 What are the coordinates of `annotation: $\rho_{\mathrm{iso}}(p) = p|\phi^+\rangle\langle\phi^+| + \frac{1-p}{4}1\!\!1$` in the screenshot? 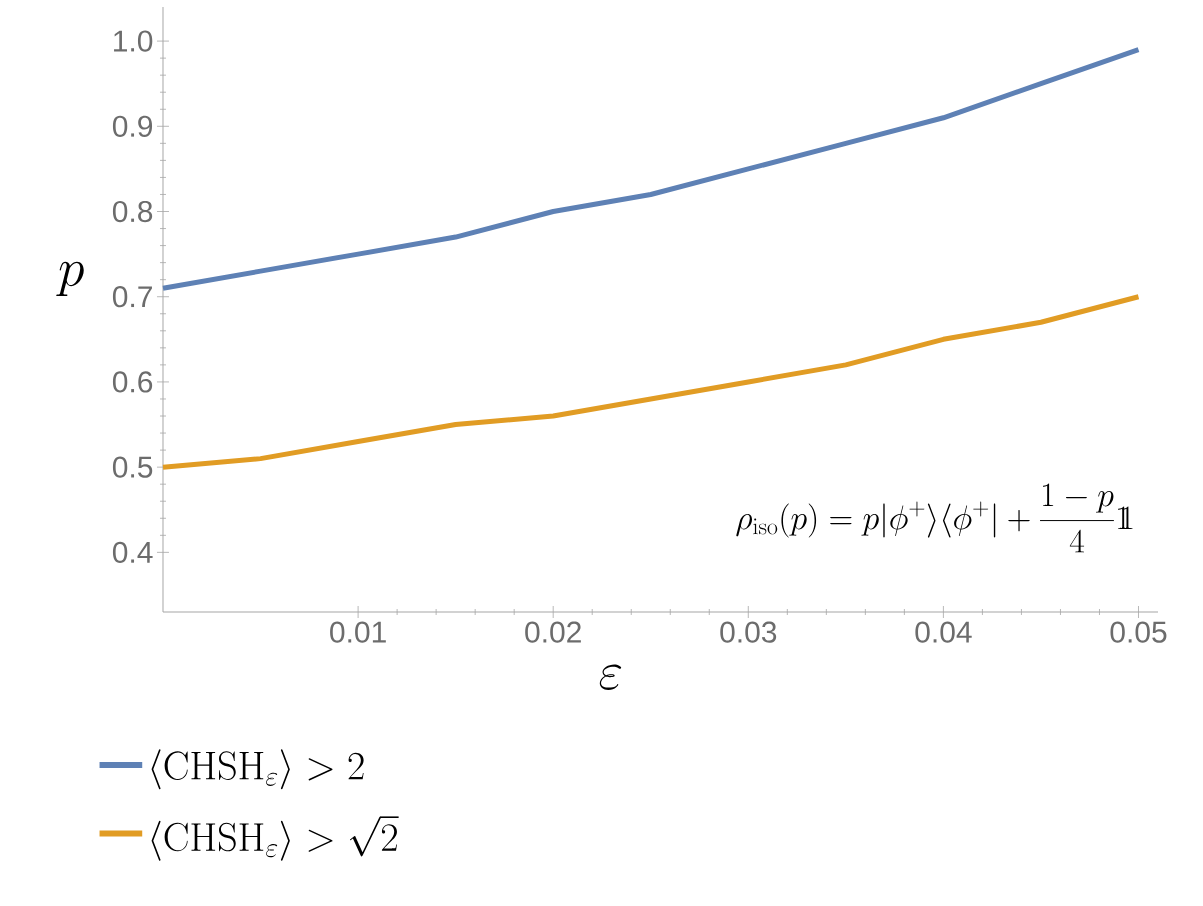 It's located at (934, 518).